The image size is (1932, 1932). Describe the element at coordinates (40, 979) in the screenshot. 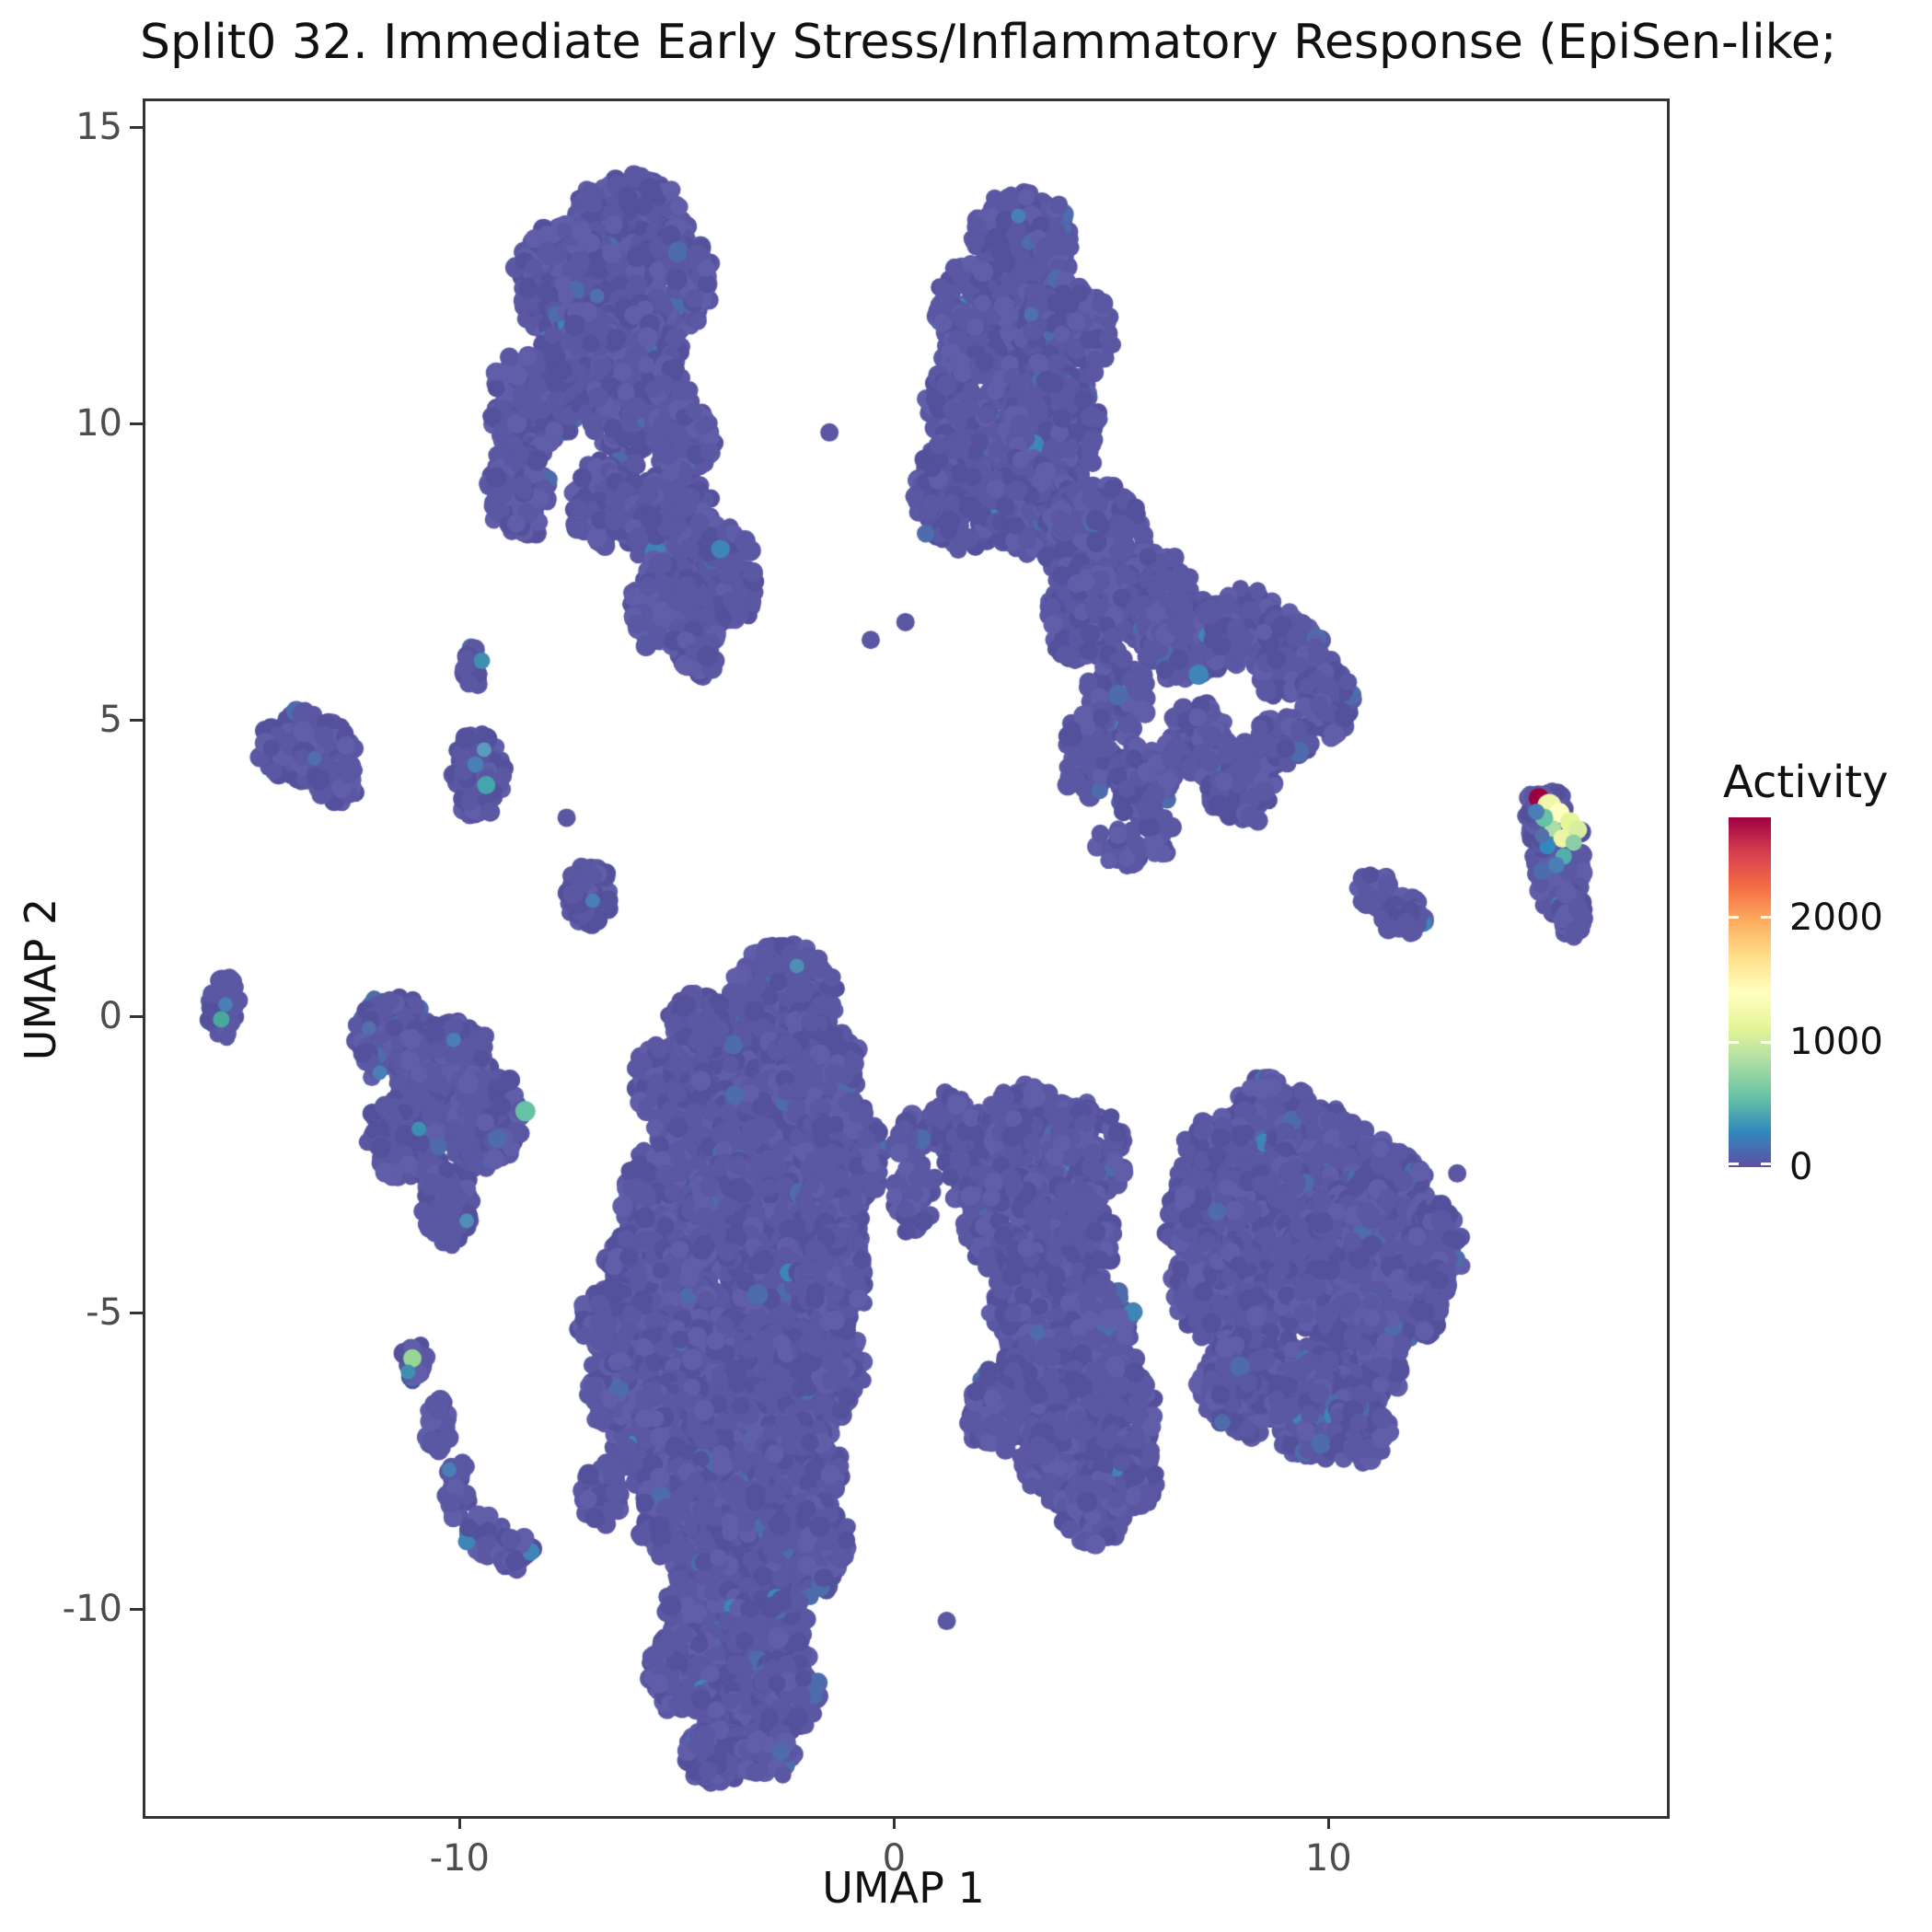

I see `y-axis-label: UMAP 2` at that location.